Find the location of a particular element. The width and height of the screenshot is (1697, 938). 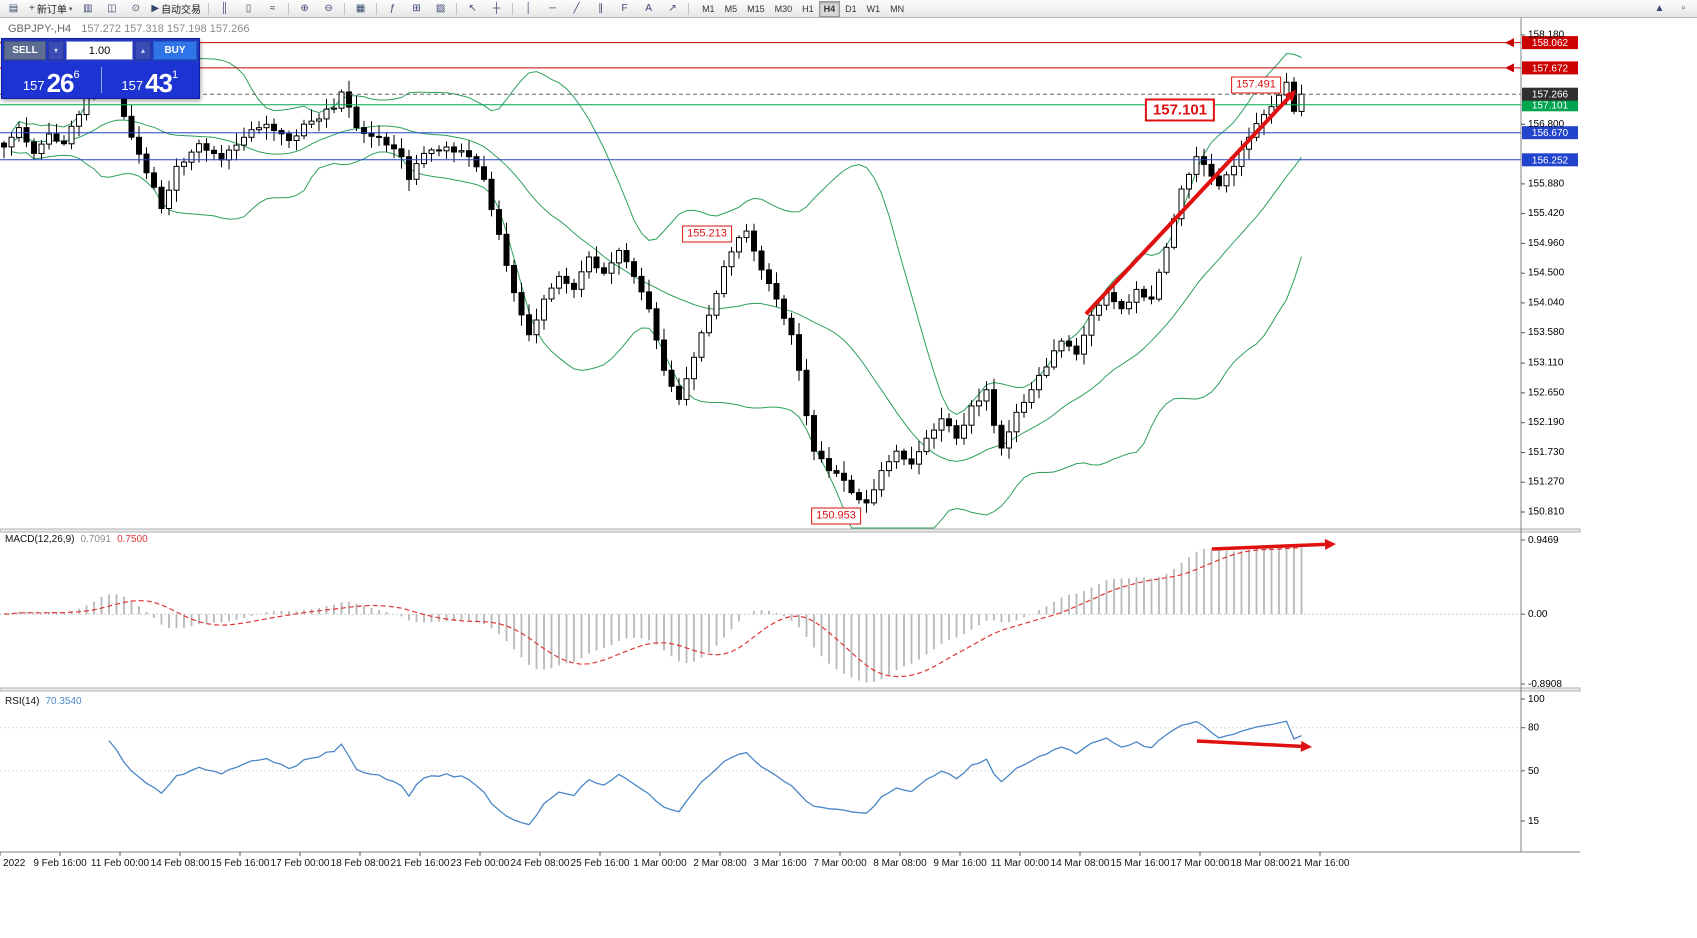

new-order-button: + 新订单 ▾ is located at coordinates (50, 8).